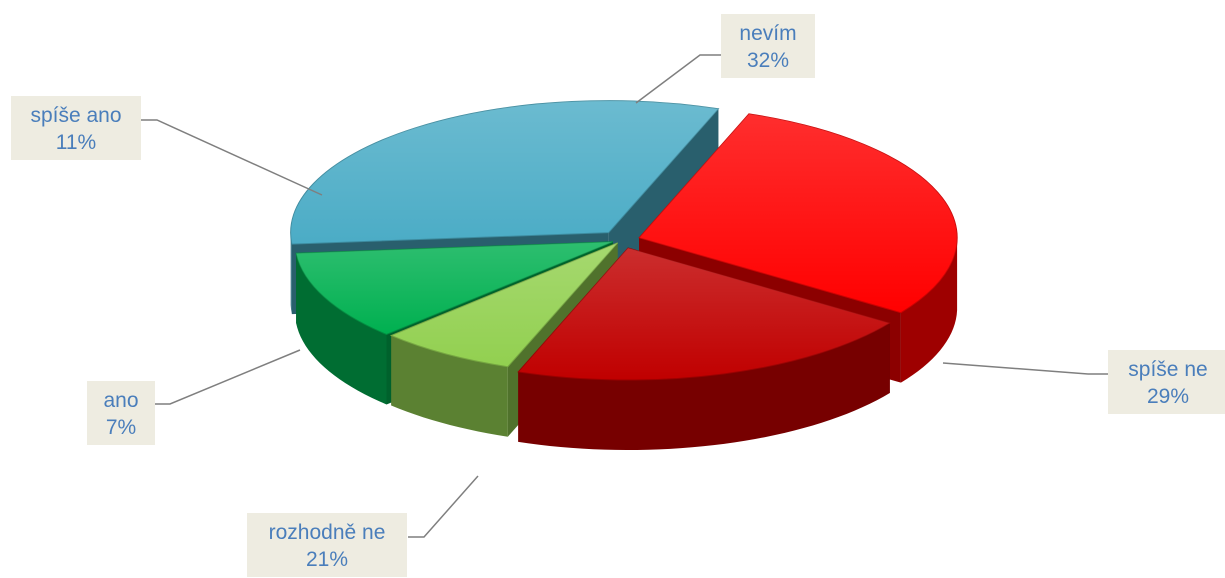  I want to click on data-label: spíše ano 11%, so click(76, 128).